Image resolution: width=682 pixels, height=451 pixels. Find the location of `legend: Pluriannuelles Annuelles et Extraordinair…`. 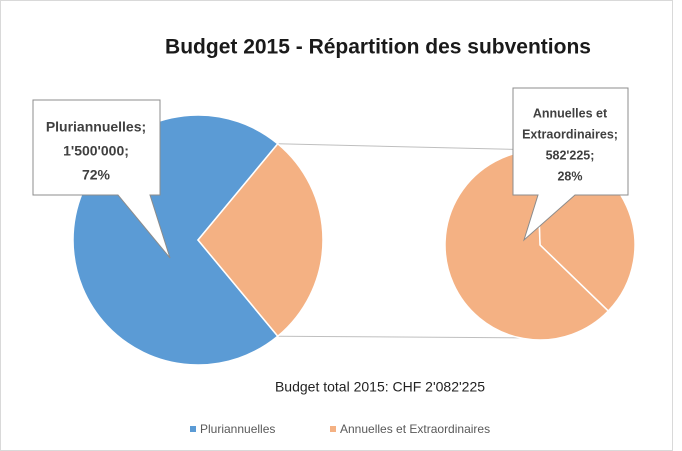

legend: Pluriannuelles Annuelles et Extraordinair… is located at coordinates (340, 429).